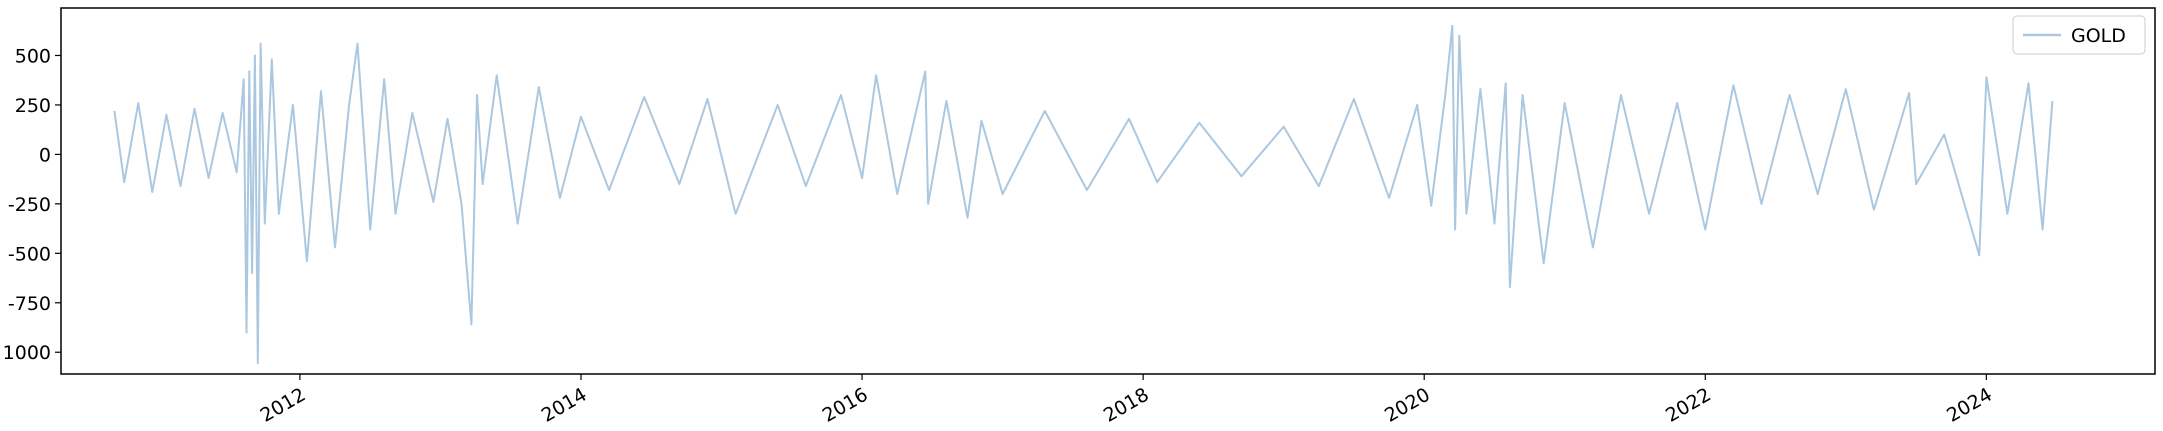 This screenshot has width=2163, height=431. What do you see at coordinates (27, 353) in the screenshot?
I see `y-tick-label: 1000` at bounding box center [27, 353].